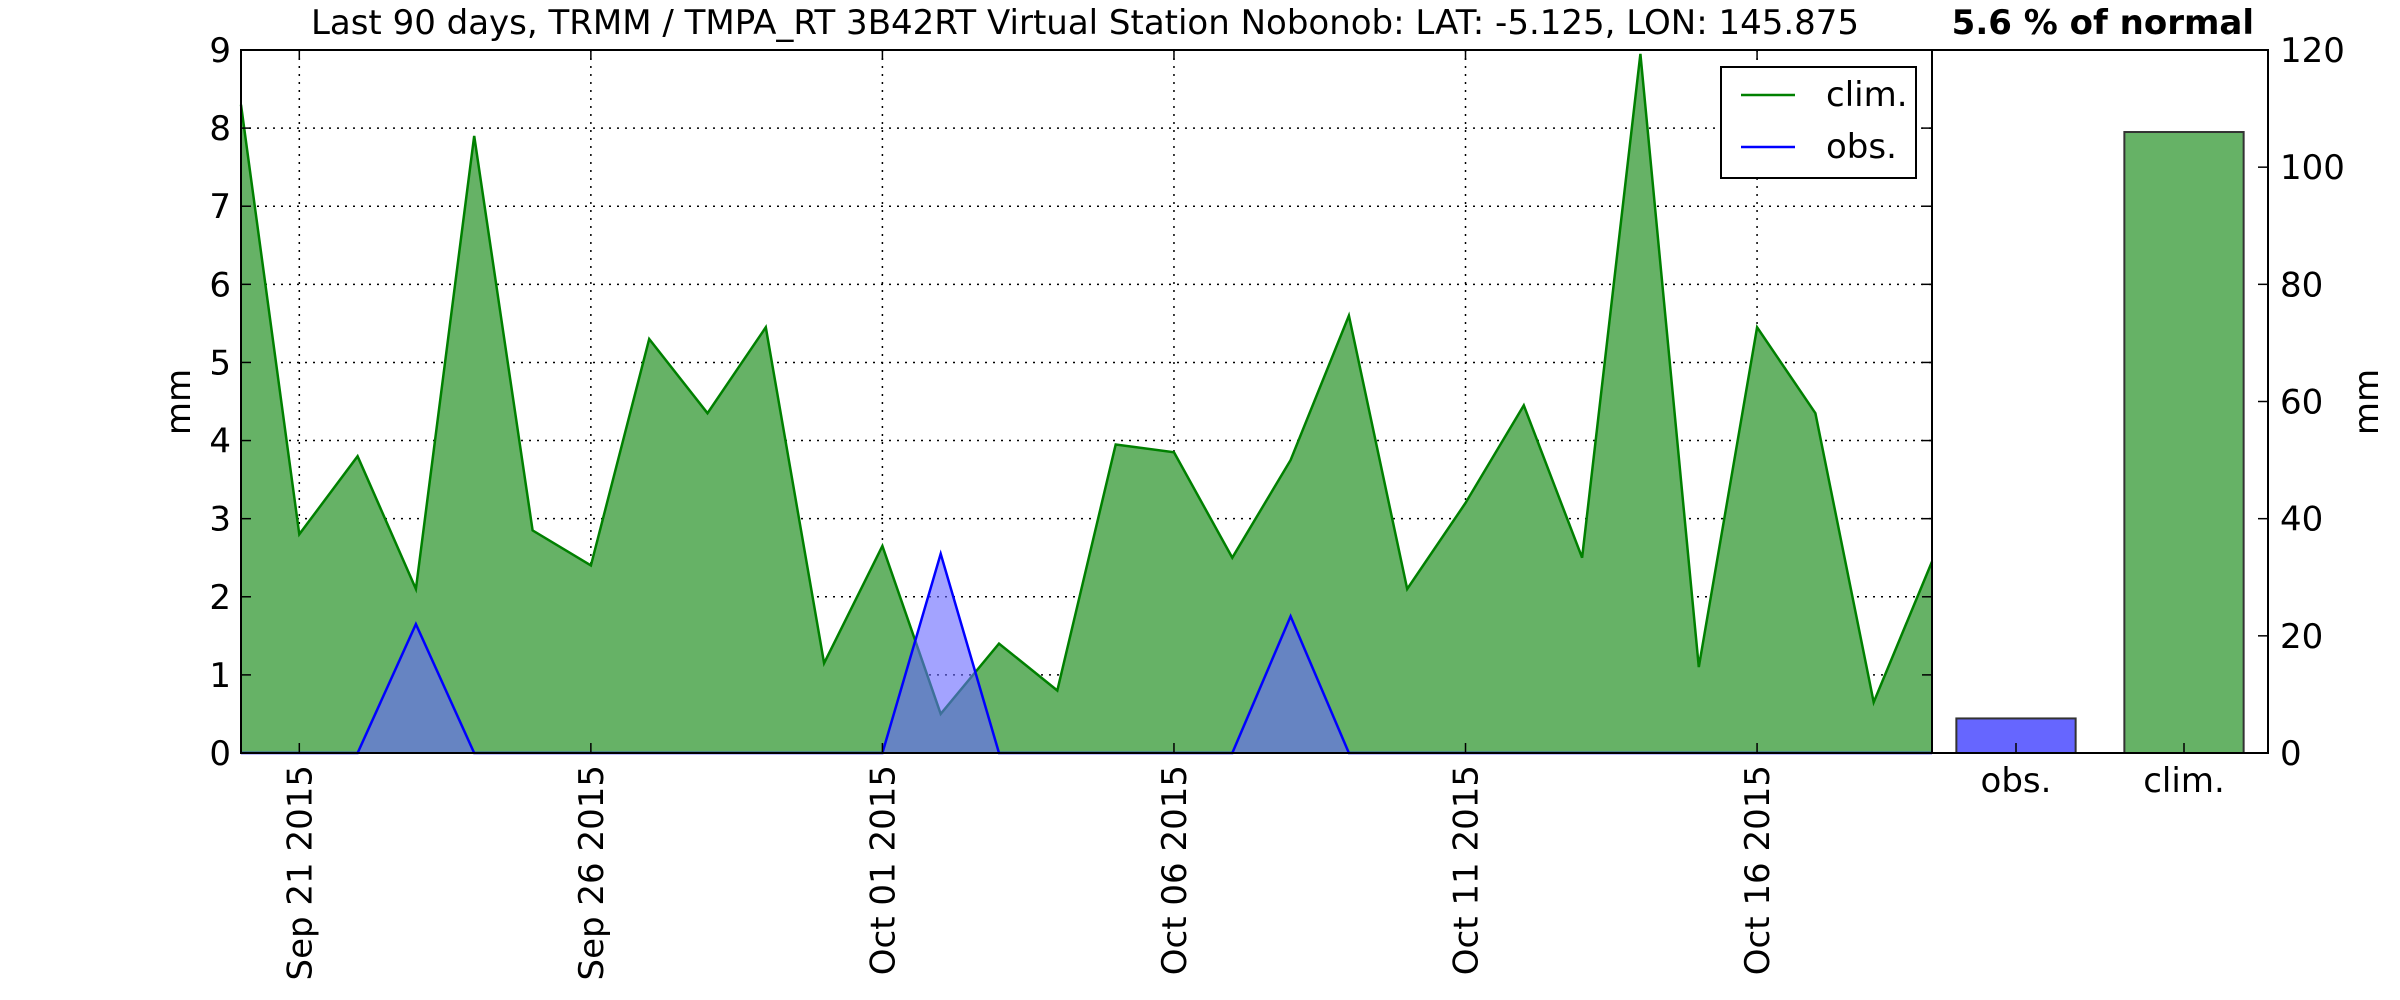  I want to click on y-tick-label: 2, so click(220, 598).